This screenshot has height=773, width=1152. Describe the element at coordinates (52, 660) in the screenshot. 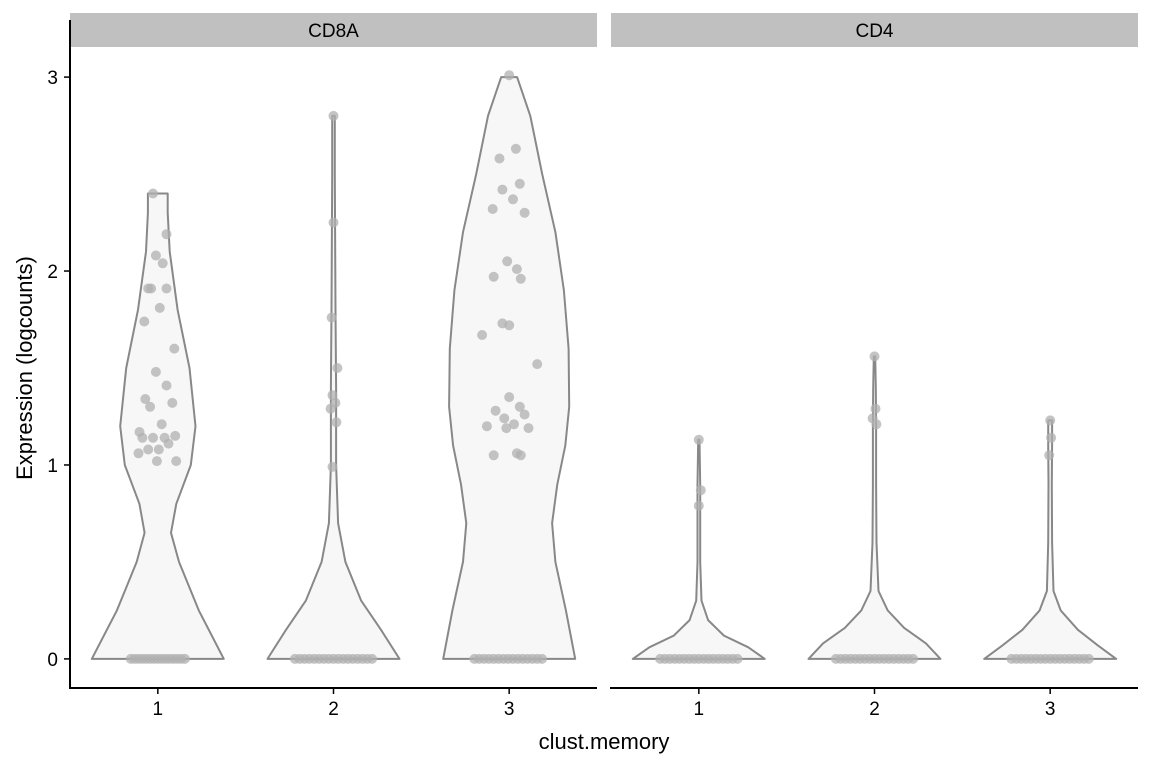

I see `y-tick-label: 0` at that location.